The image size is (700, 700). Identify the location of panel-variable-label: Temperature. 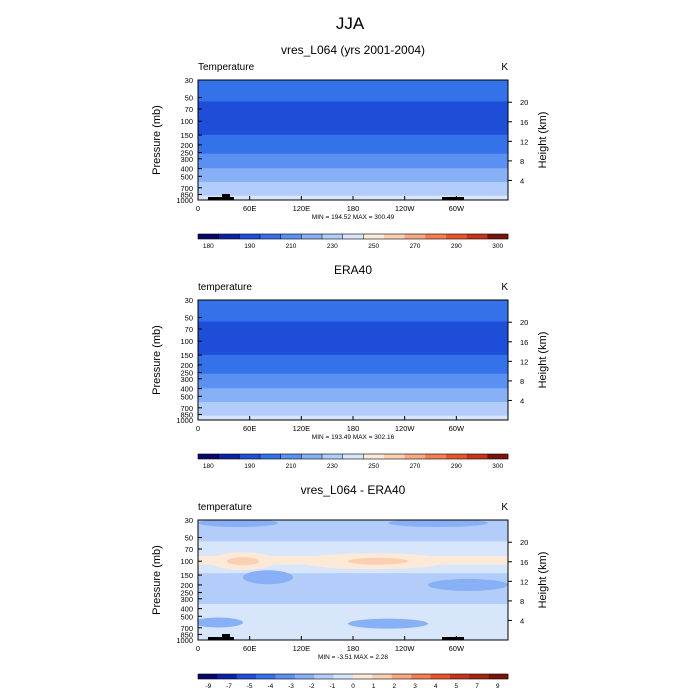
(226, 67).